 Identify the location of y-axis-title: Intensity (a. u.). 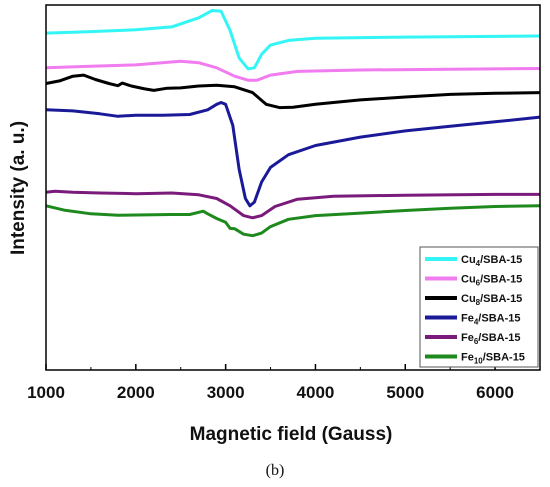
(18, 188).